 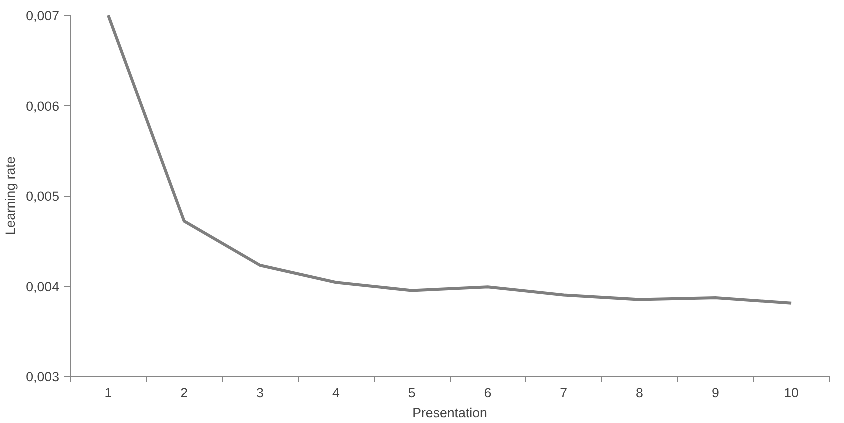 I want to click on y-tick-label: 0,004, so click(x=43, y=286).